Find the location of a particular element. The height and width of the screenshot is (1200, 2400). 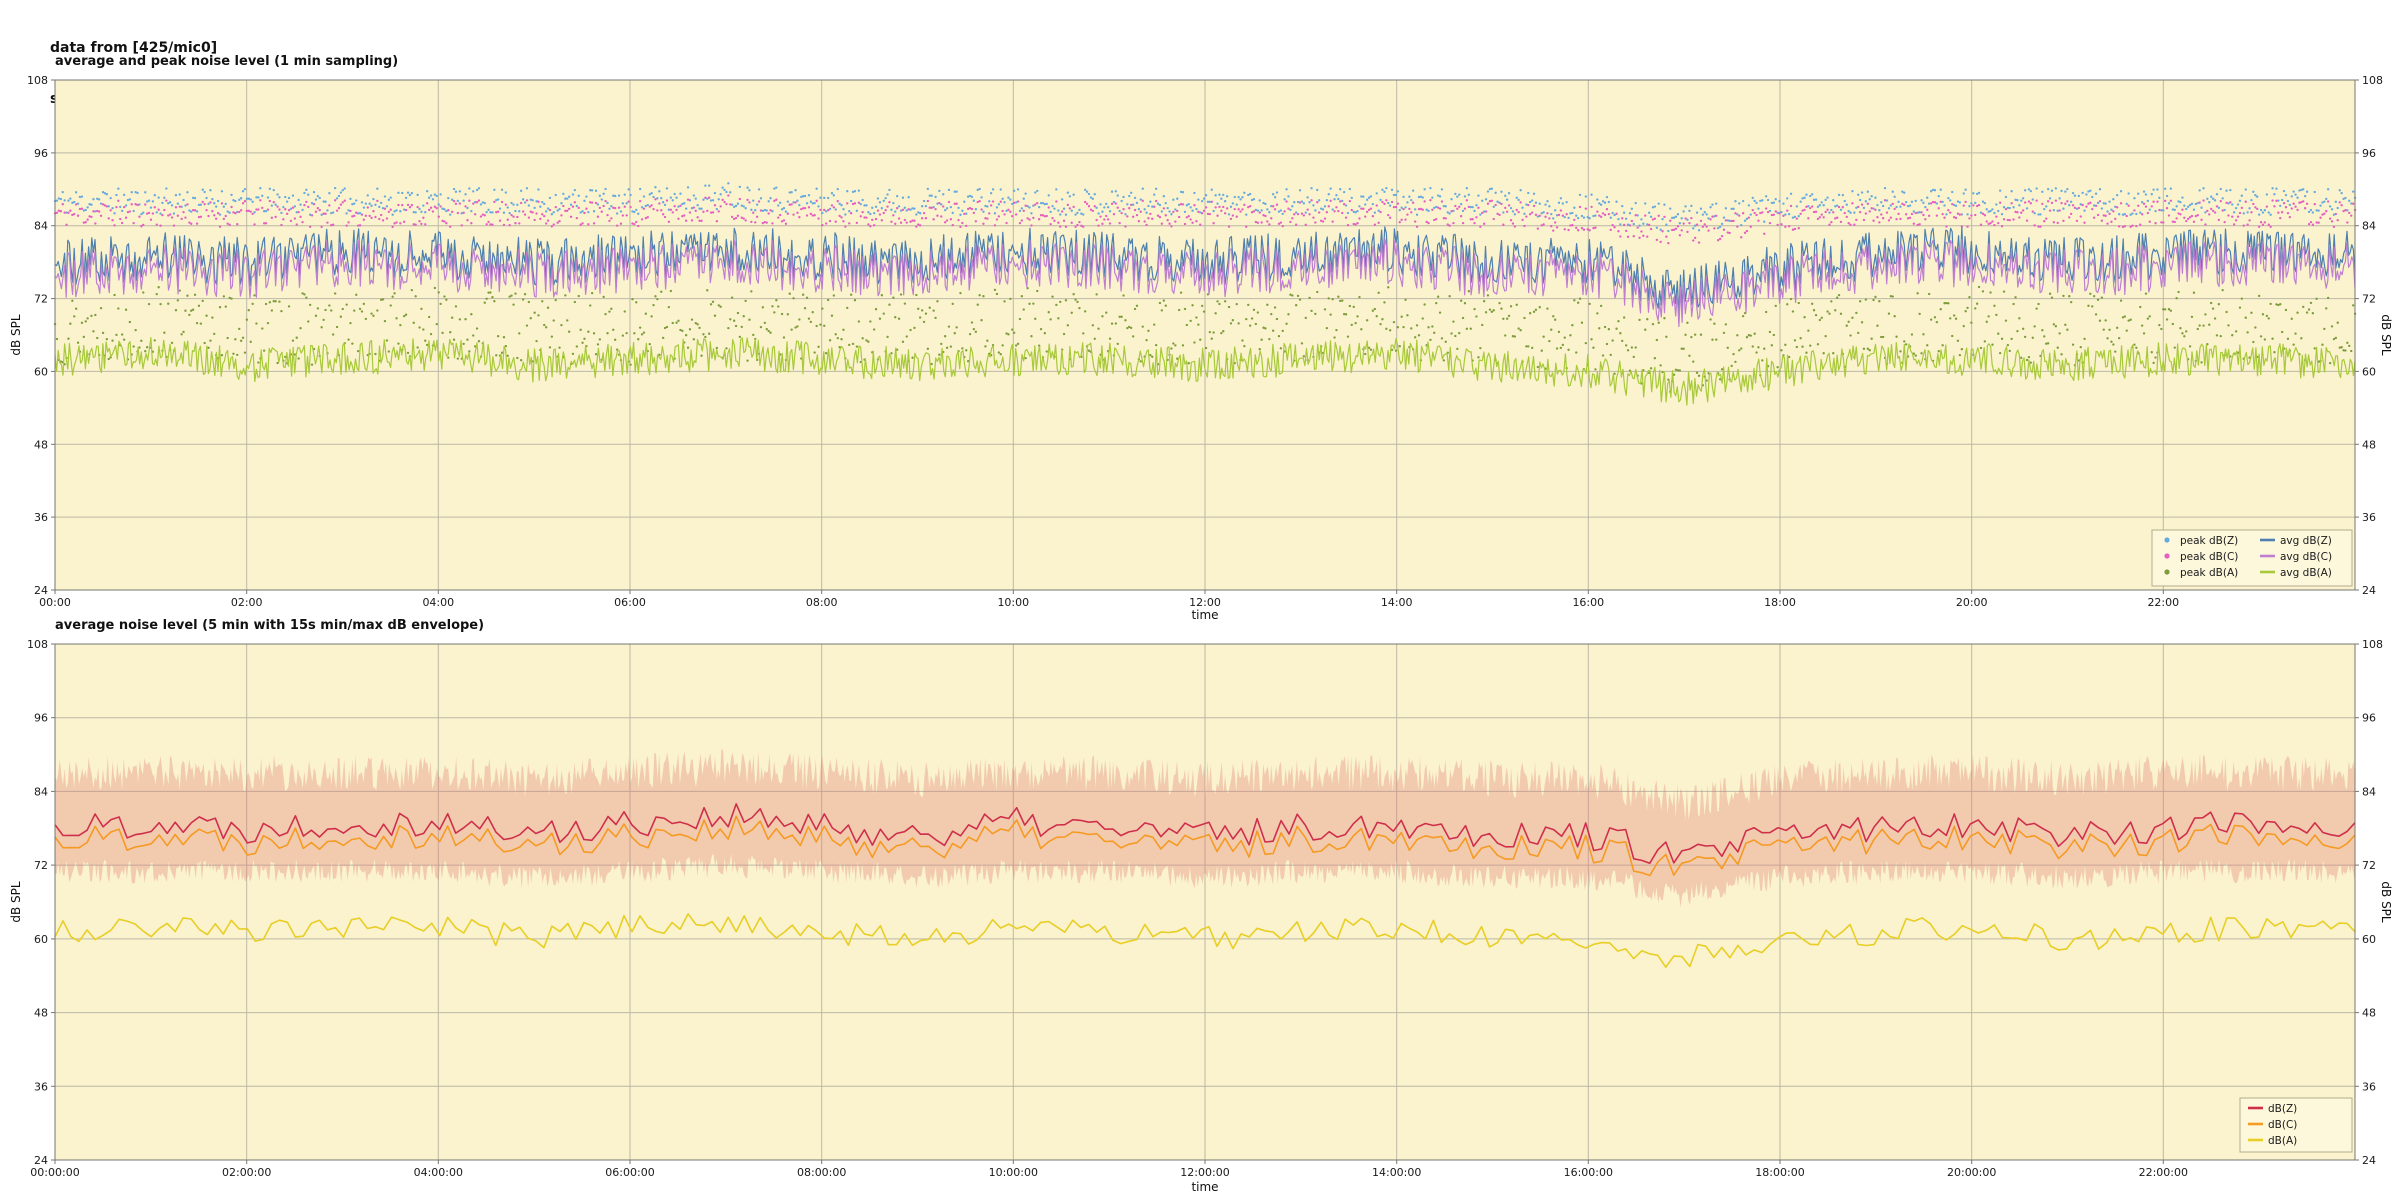

xtick-label: 04:00 is located at coordinates (438, 602).